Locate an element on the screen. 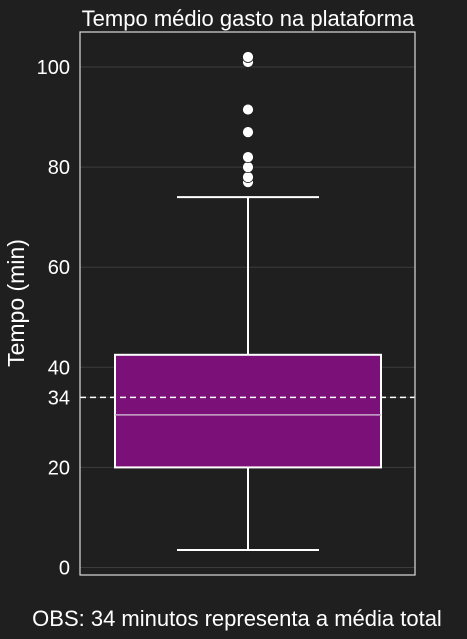  y-tick-label-60: 60 is located at coordinates (59, 268).